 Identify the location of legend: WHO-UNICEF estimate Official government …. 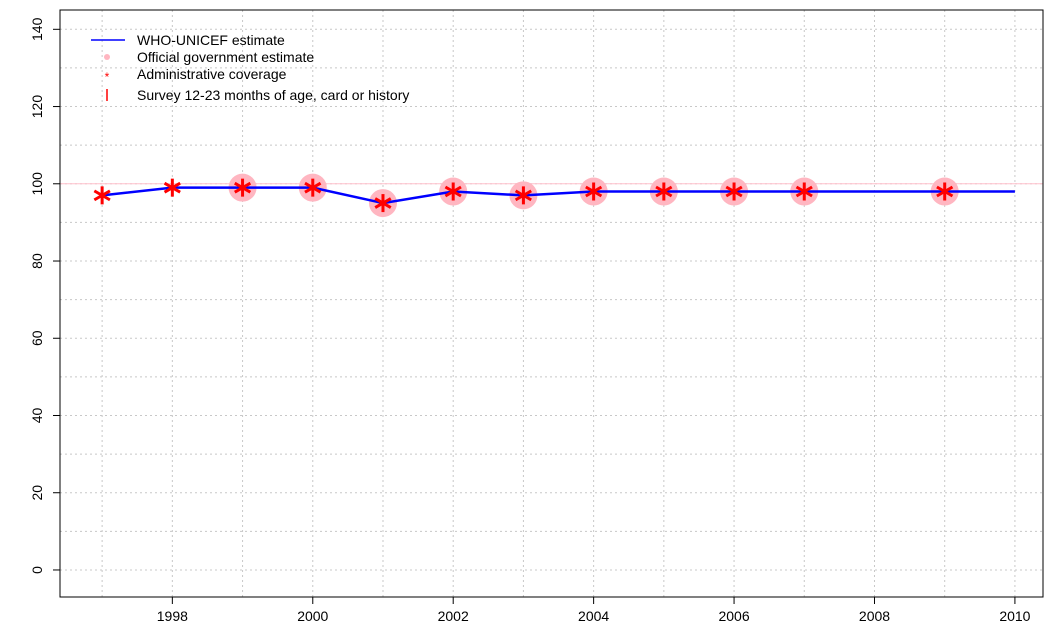
(250, 67).